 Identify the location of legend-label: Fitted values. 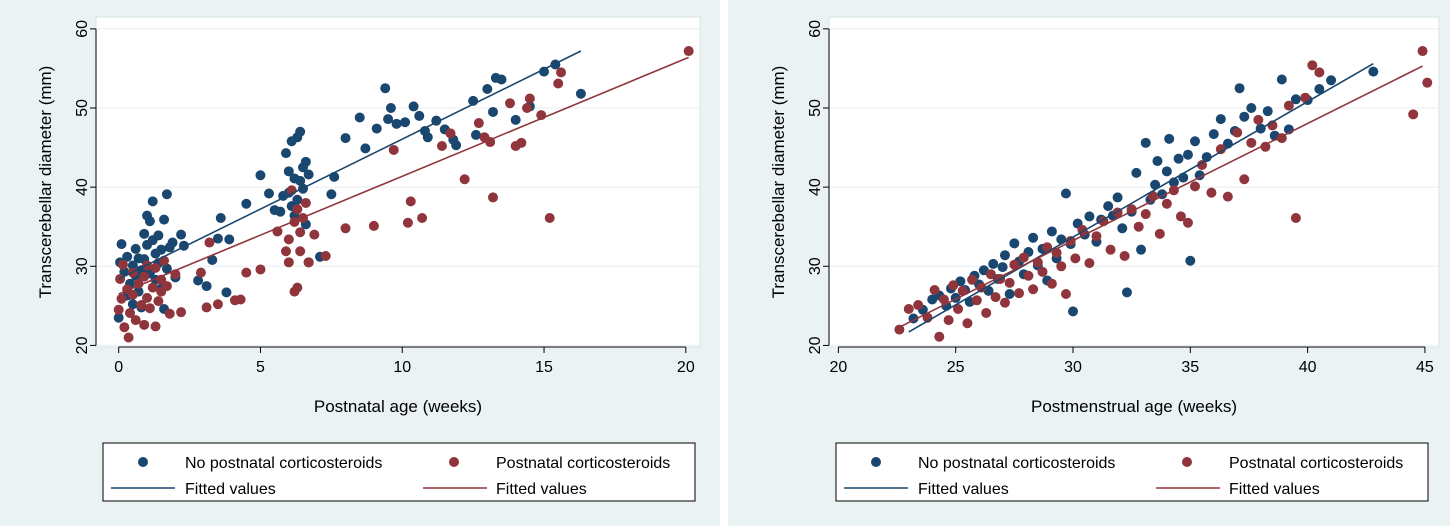
(230, 489).